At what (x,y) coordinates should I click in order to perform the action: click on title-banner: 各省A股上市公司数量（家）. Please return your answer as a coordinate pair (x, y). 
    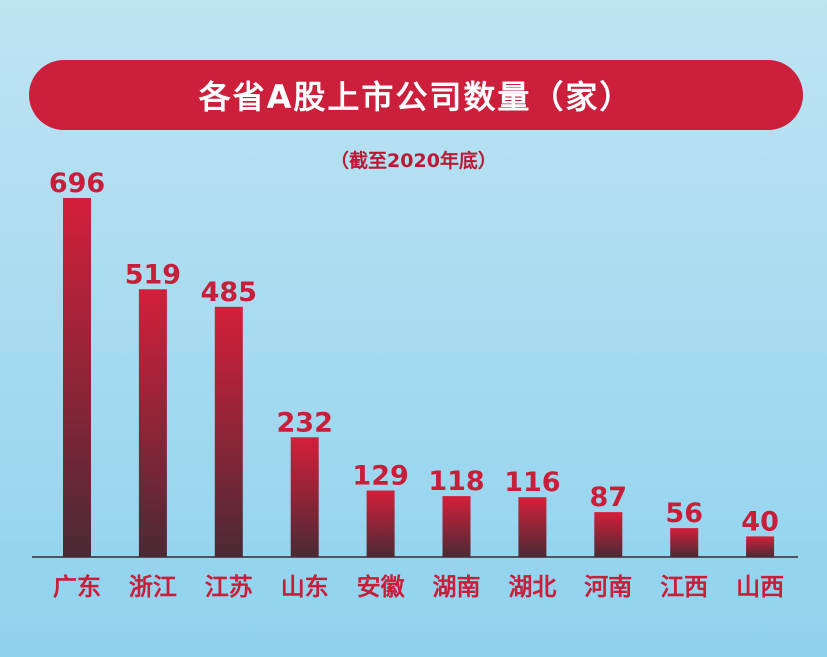
    Looking at the image, I should click on (416, 95).